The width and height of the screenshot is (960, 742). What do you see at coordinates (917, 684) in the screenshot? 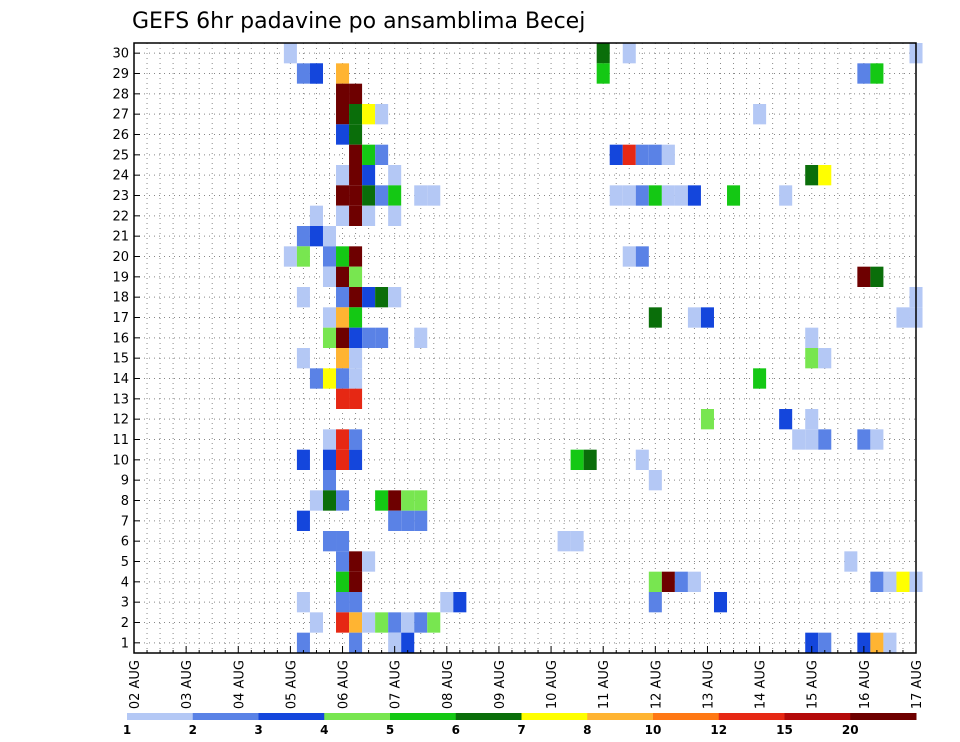
I see `x-tick-label: 17 AUG` at bounding box center [917, 684].